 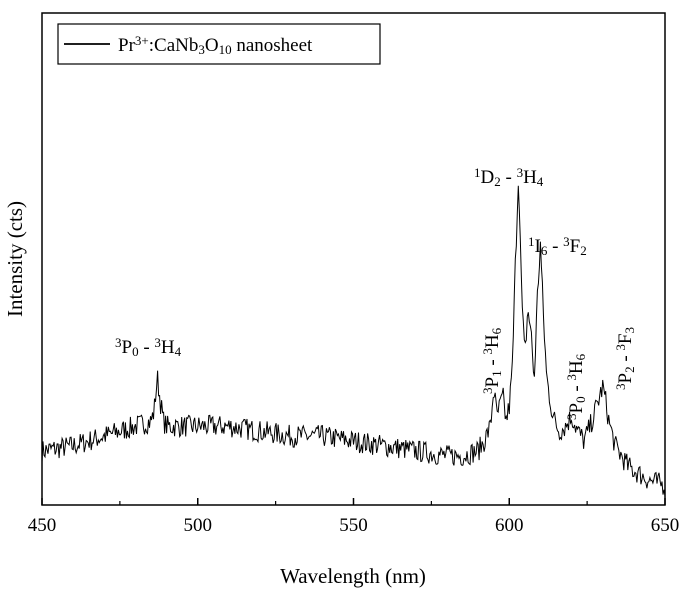 What do you see at coordinates (625, 358) in the screenshot?
I see `transition-label: 3P2 - 3F3` at bounding box center [625, 358].